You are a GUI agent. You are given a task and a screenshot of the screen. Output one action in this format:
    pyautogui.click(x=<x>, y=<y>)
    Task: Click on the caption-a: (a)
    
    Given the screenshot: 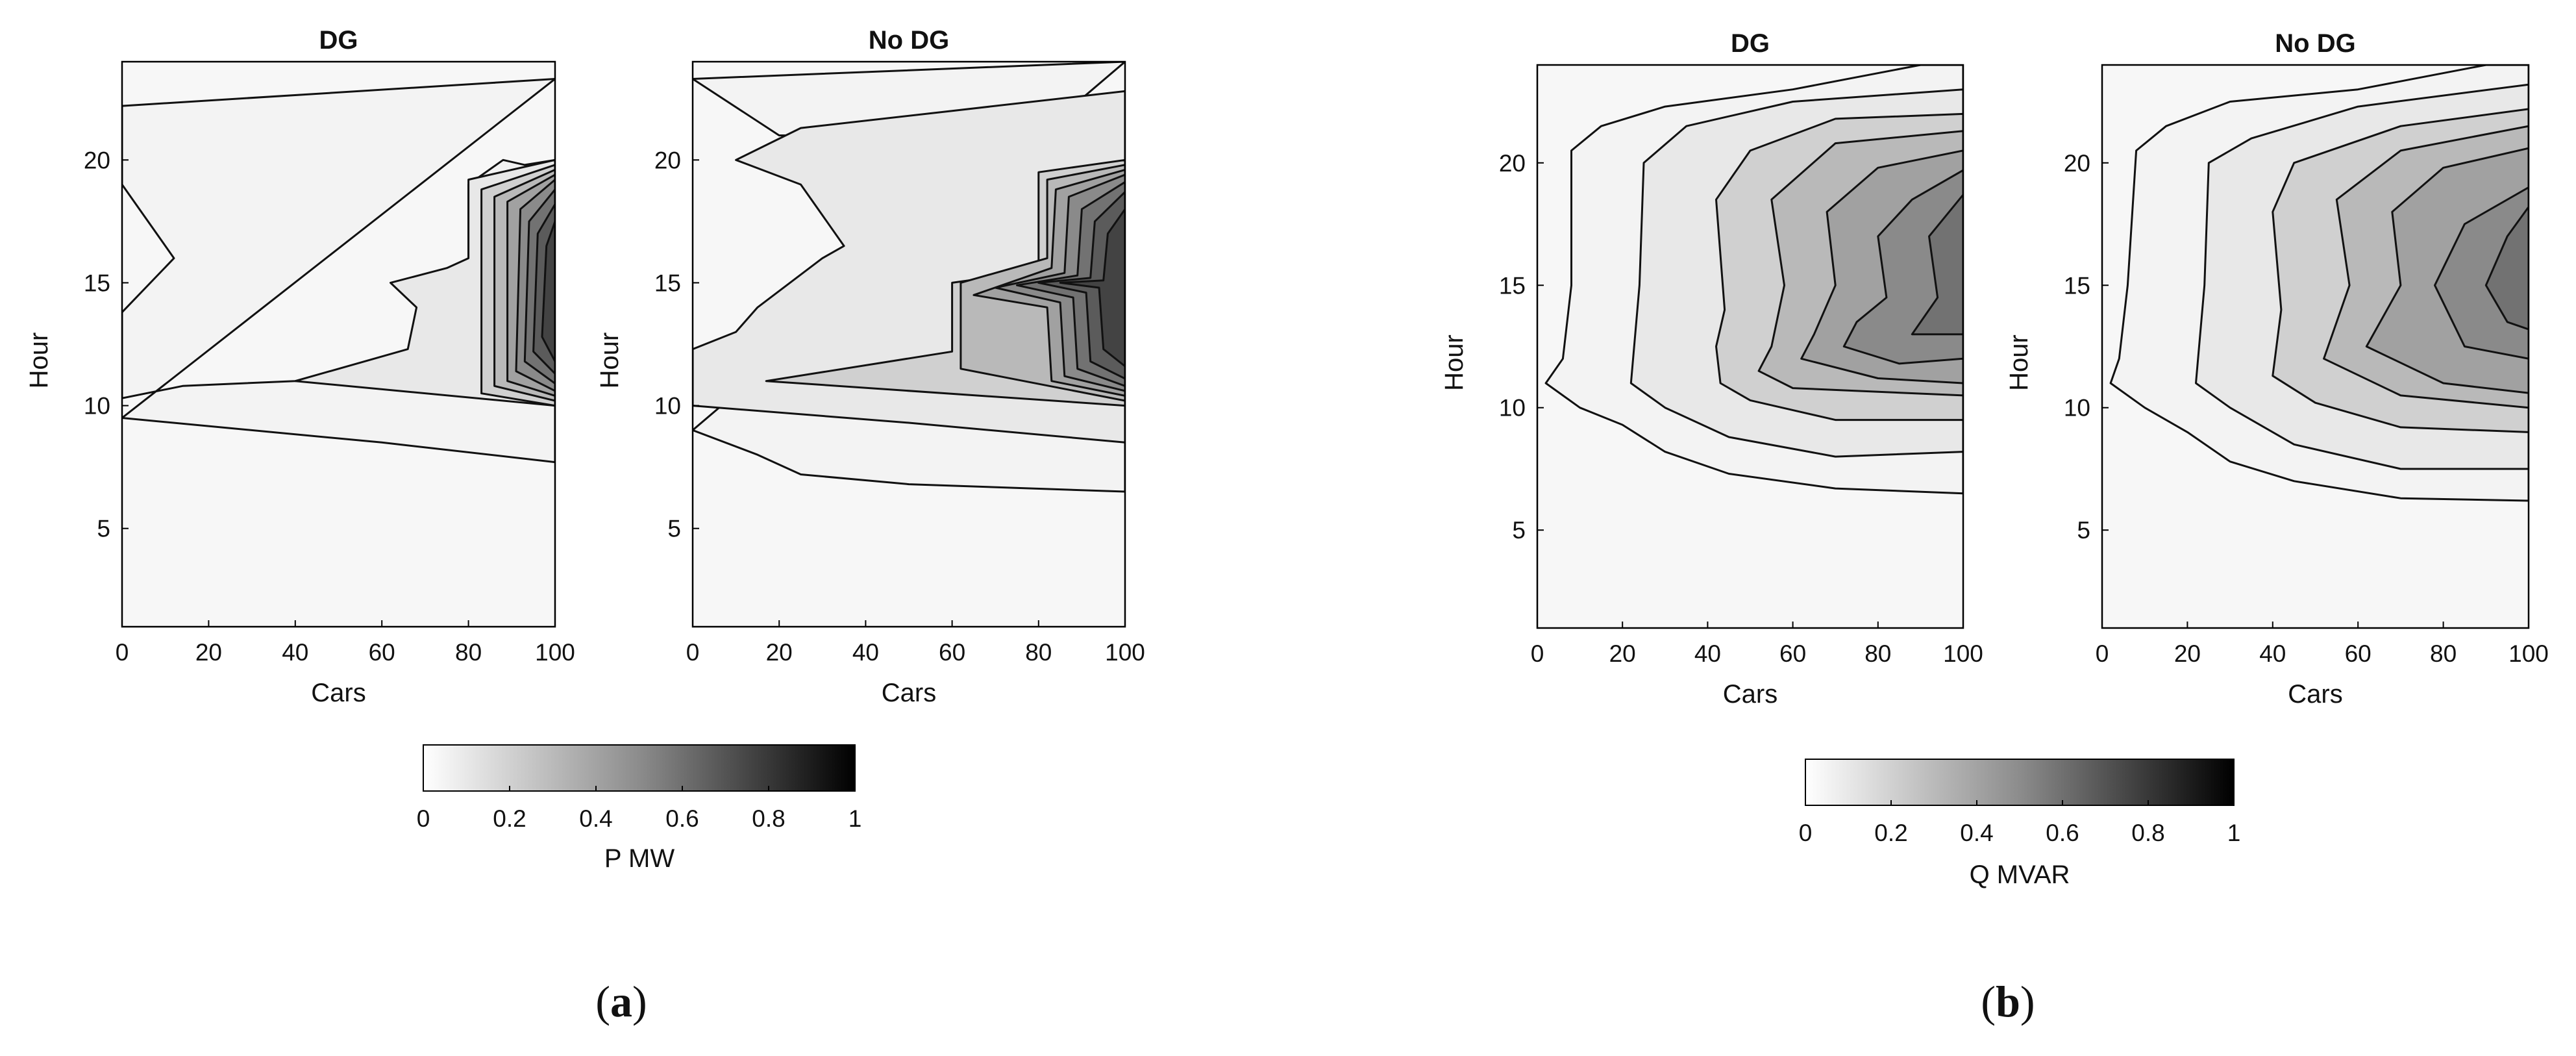 What is the action you would take?
    pyautogui.click(x=621, y=1001)
    